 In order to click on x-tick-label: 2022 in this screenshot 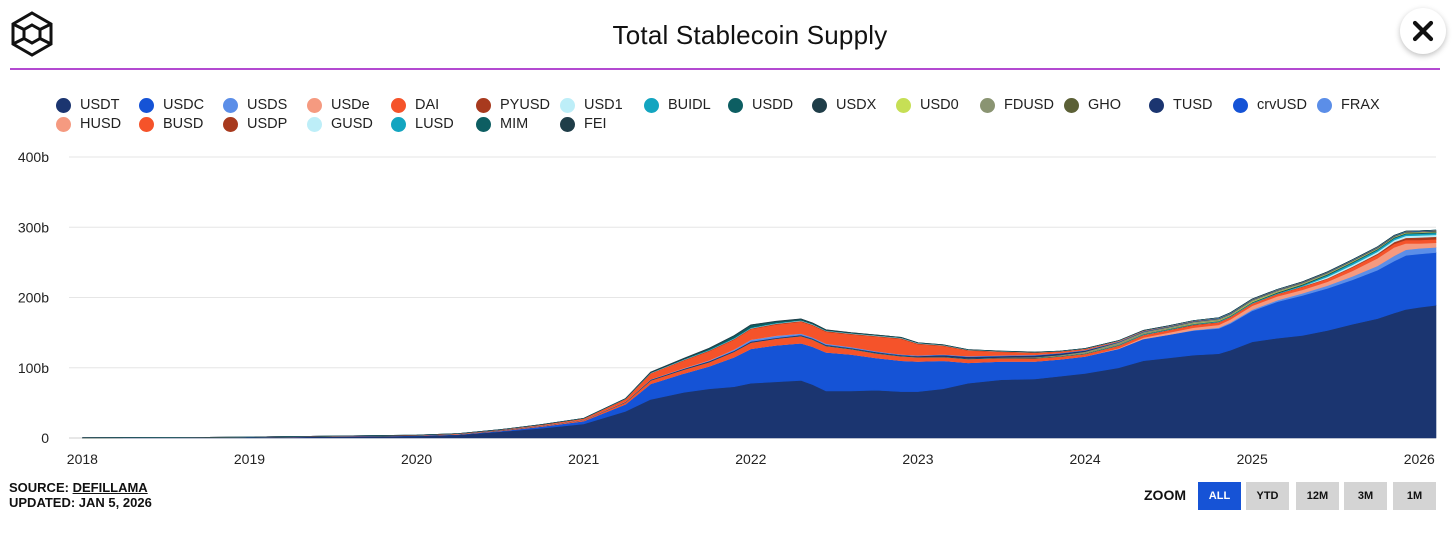, I will do `click(750, 459)`.